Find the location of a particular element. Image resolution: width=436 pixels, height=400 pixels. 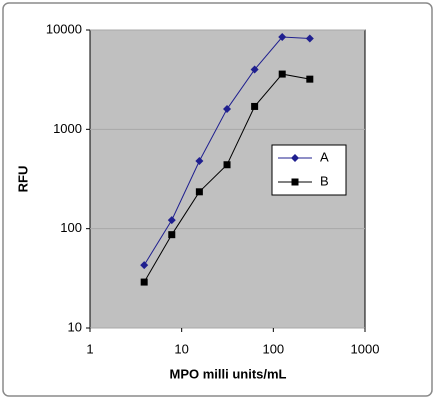

legend-label: A is located at coordinates (324, 156).